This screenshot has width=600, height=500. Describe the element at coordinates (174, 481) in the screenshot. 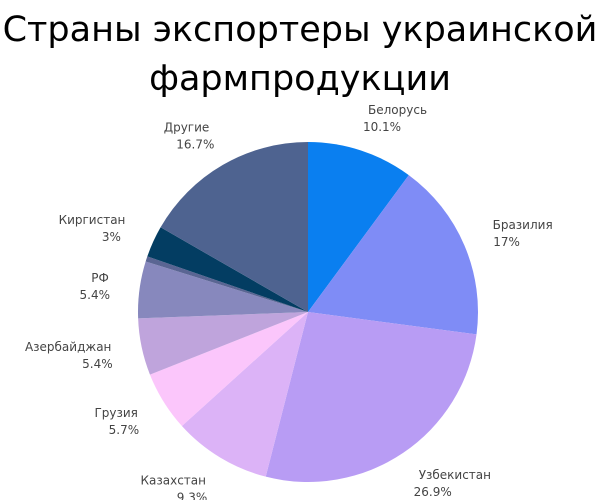

I see `label-kazakhstan: Казахстан` at that location.